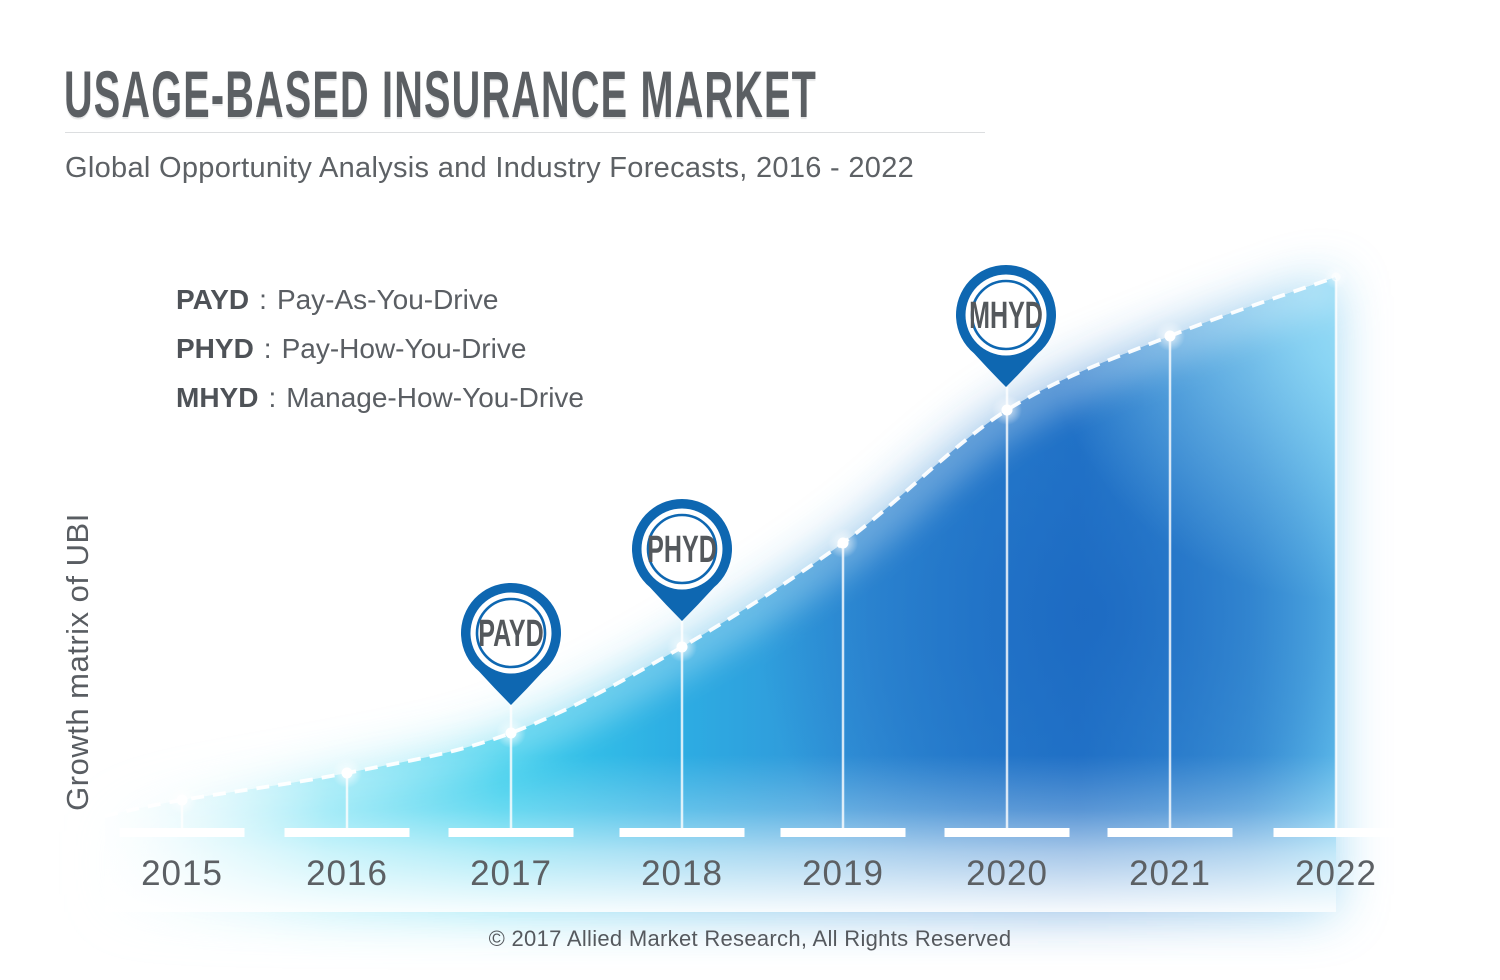 This screenshot has width=1500, height=980. What do you see at coordinates (1007, 873) in the screenshot?
I see `x-axis-label-2020: 2020` at bounding box center [1007, 873].